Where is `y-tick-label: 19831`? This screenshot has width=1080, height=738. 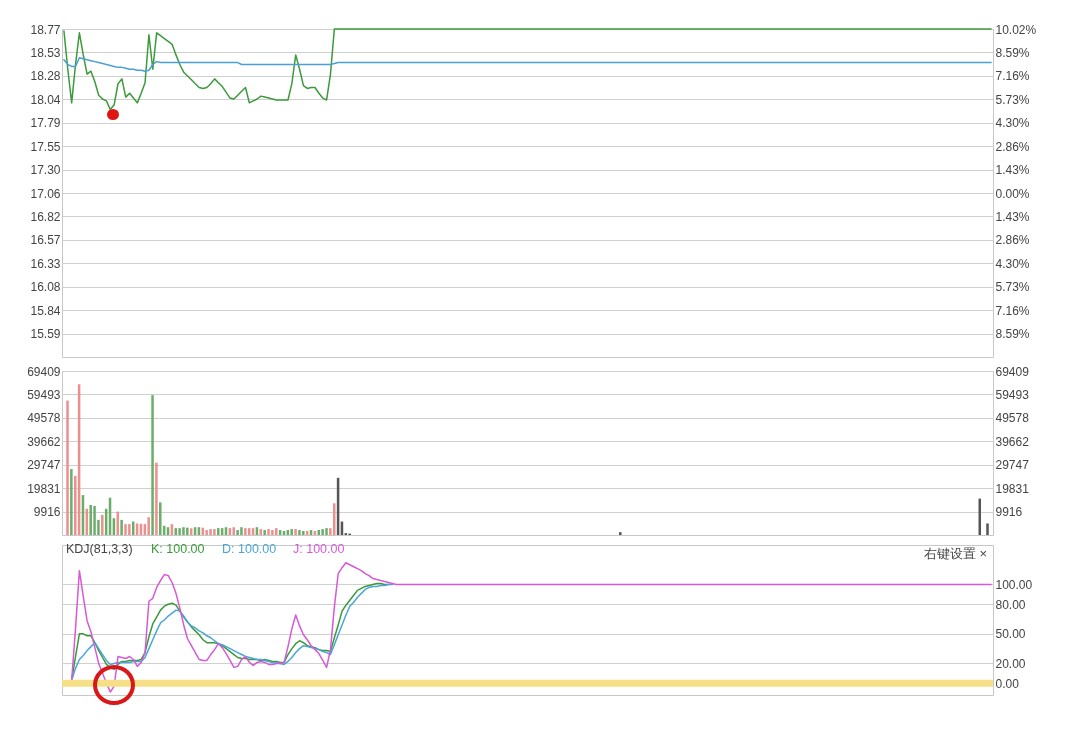 y-tick-label: 19831 is located at coordinates (44, 488).